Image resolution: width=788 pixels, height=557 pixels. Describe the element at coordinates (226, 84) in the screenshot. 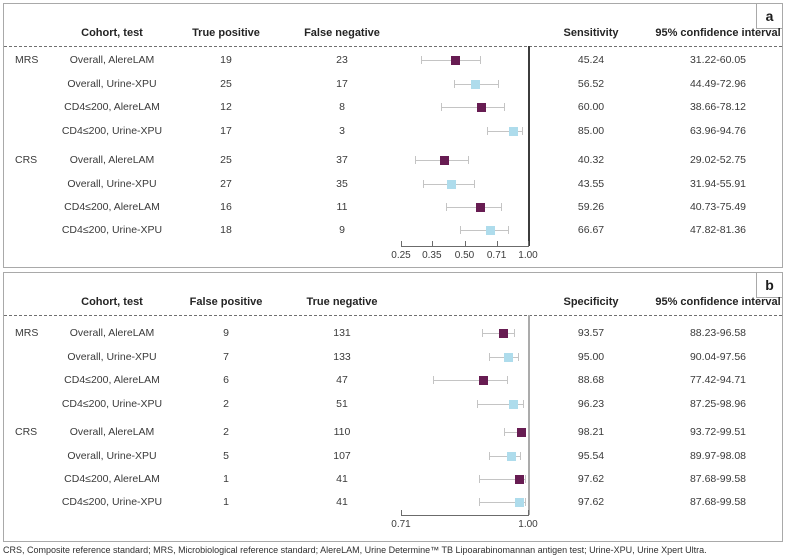

I see `count1-cell: 25` at that location.